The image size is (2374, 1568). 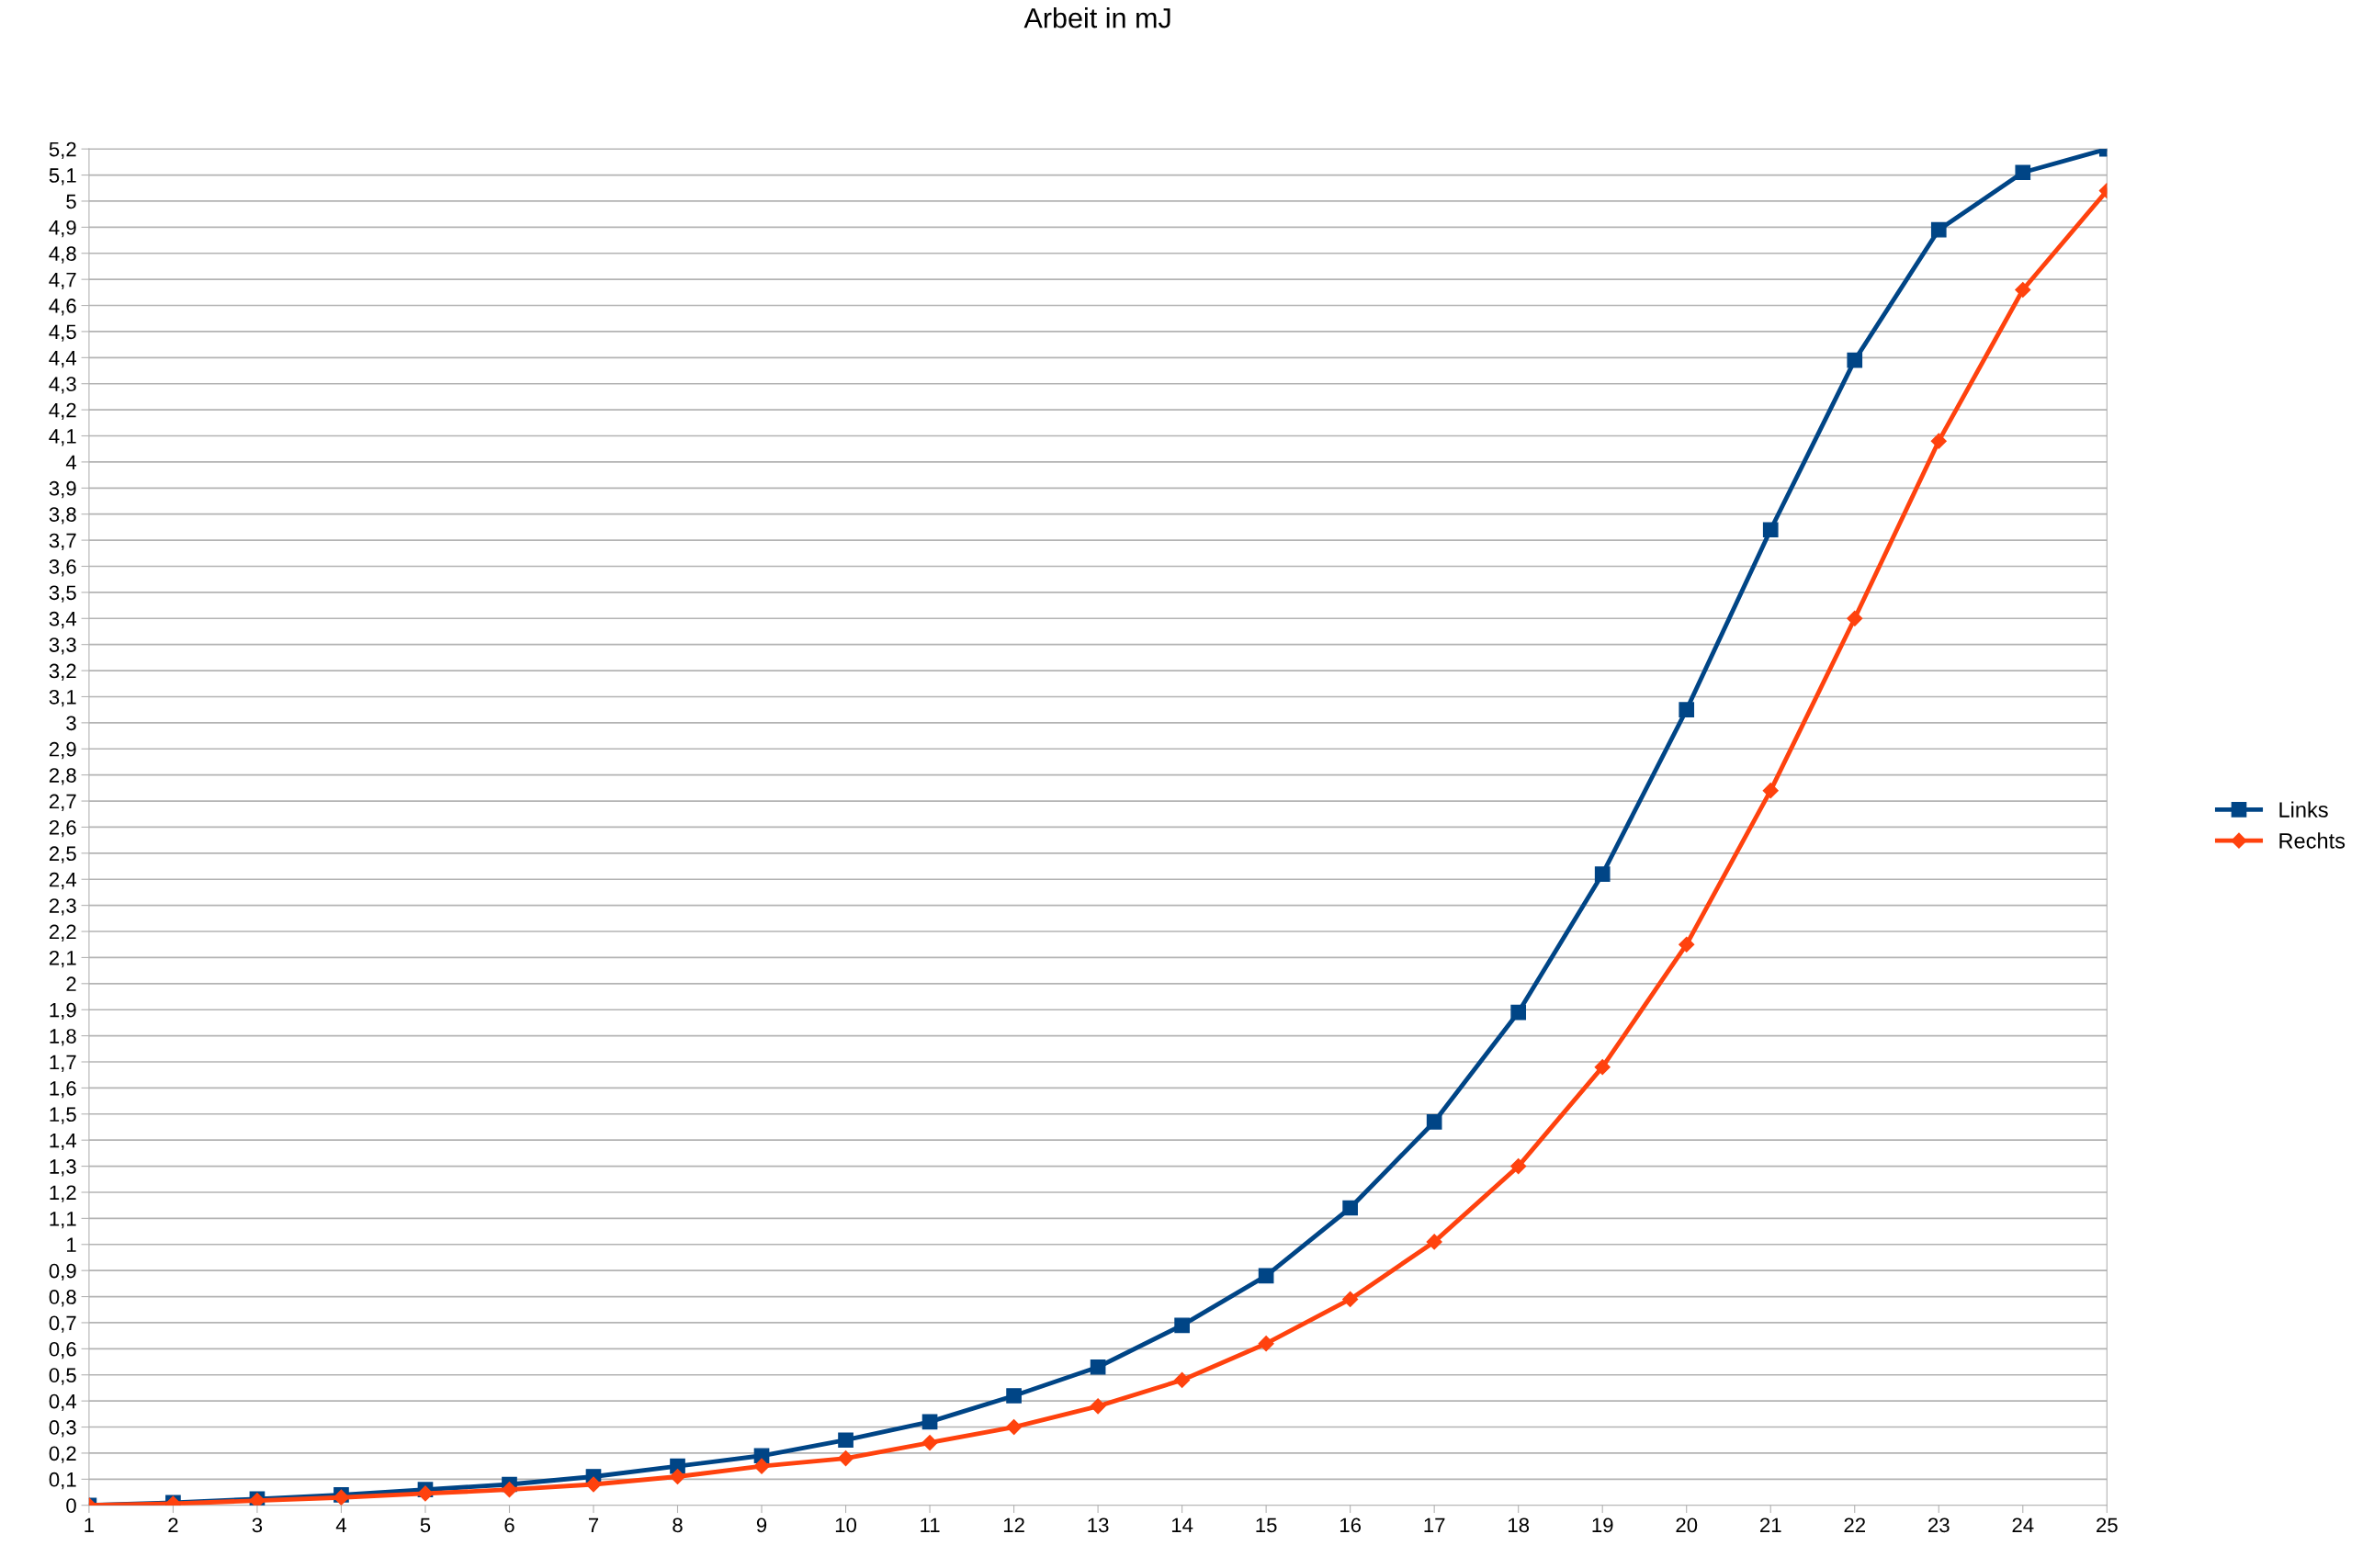 What do you see at coordinates (71, 724) in the screenshot?
I see `y-tick-label: 3` at bounding box center [71, 724].